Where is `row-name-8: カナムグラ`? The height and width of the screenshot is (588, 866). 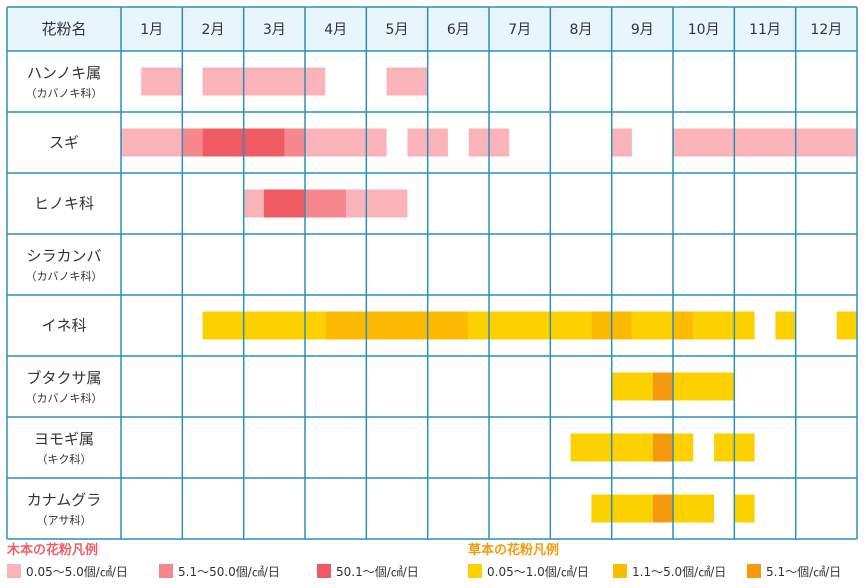
row-name-8: カナムグラ is located at coordinates (64, 500).